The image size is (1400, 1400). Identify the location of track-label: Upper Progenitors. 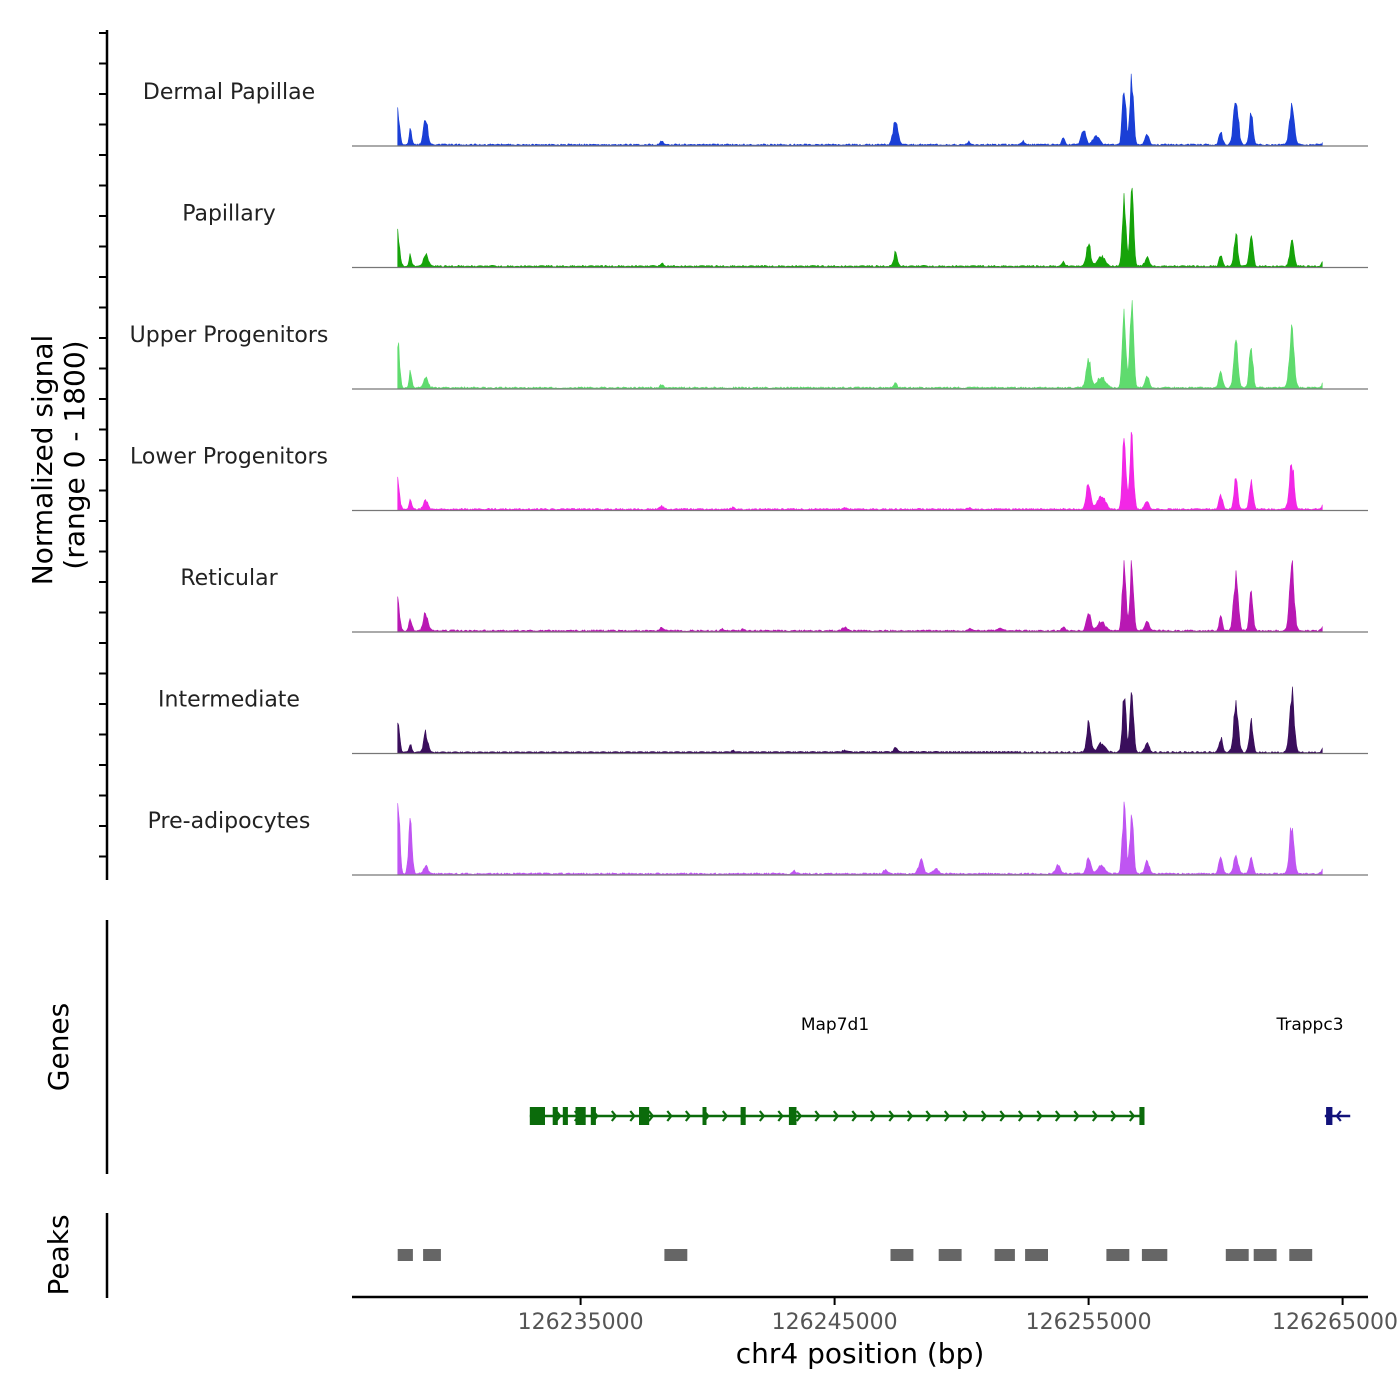
(229, 335).